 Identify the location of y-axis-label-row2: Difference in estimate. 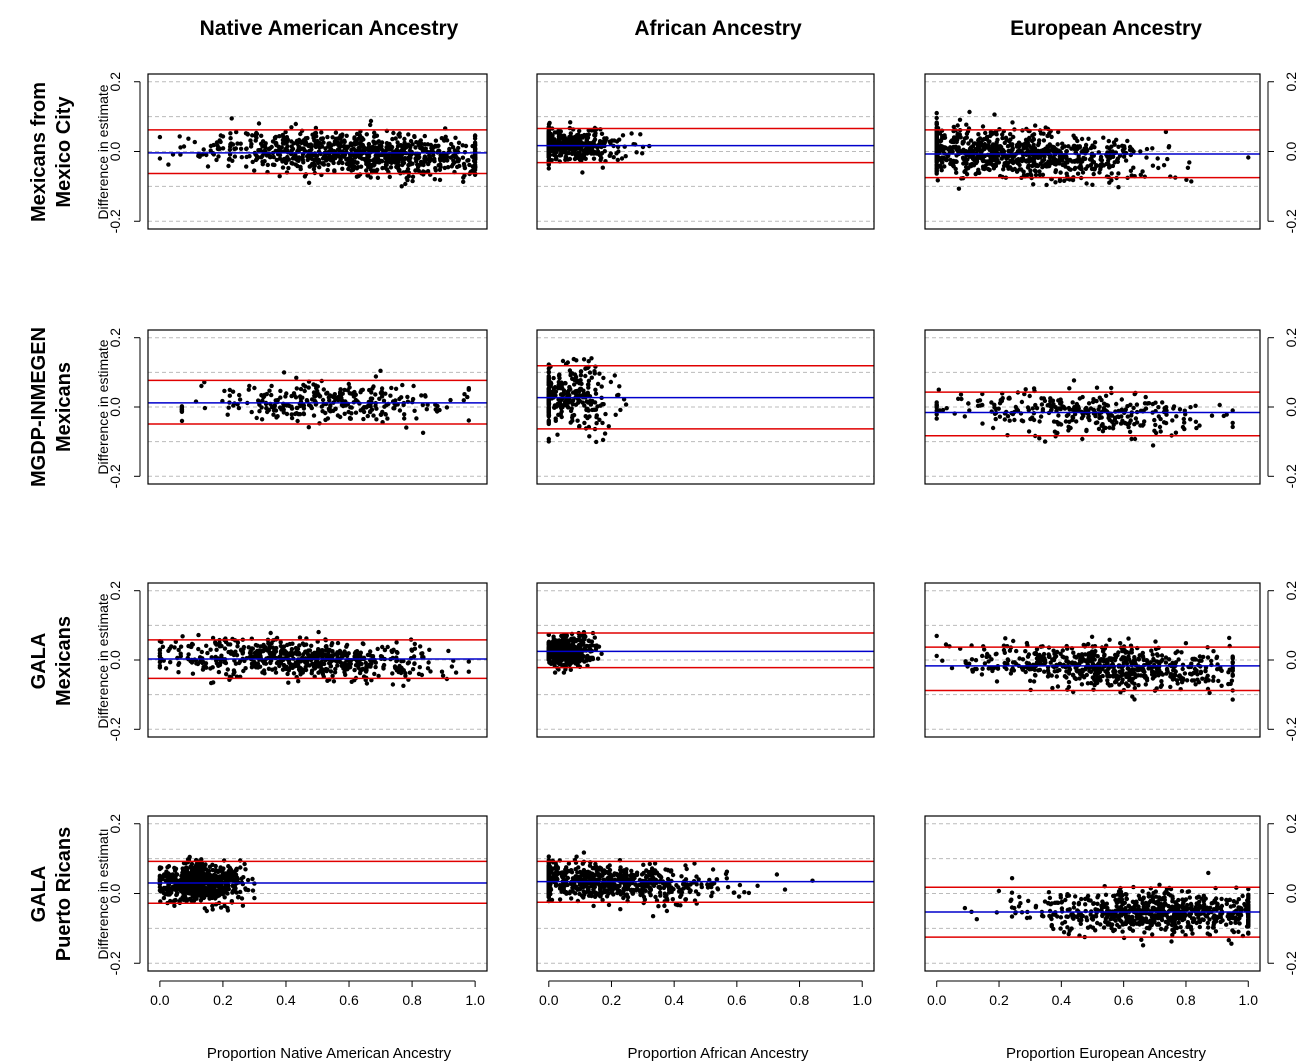
(103, 406).